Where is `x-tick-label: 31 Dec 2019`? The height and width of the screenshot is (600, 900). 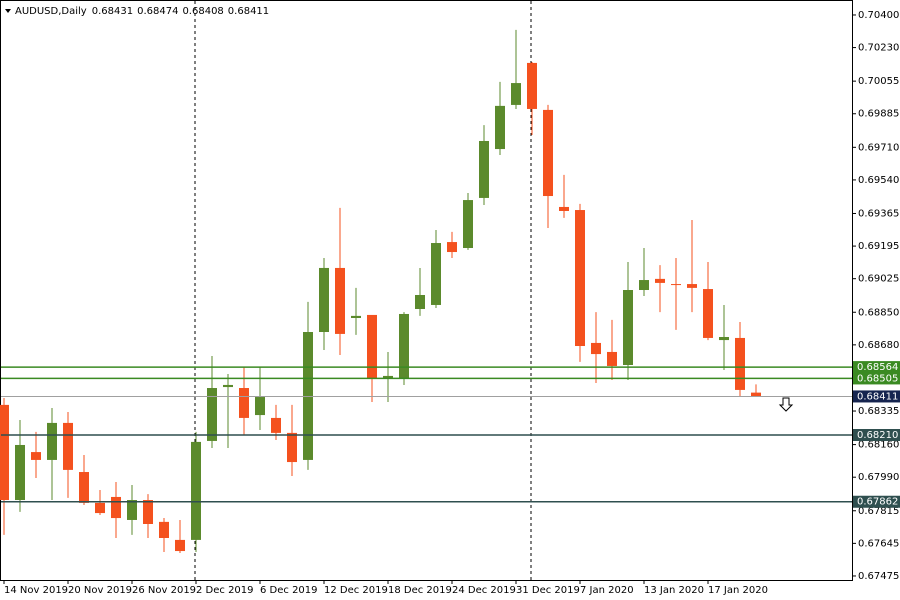
x-tick-label: 31 Dec 2019 is located at coordinates (548, 590).